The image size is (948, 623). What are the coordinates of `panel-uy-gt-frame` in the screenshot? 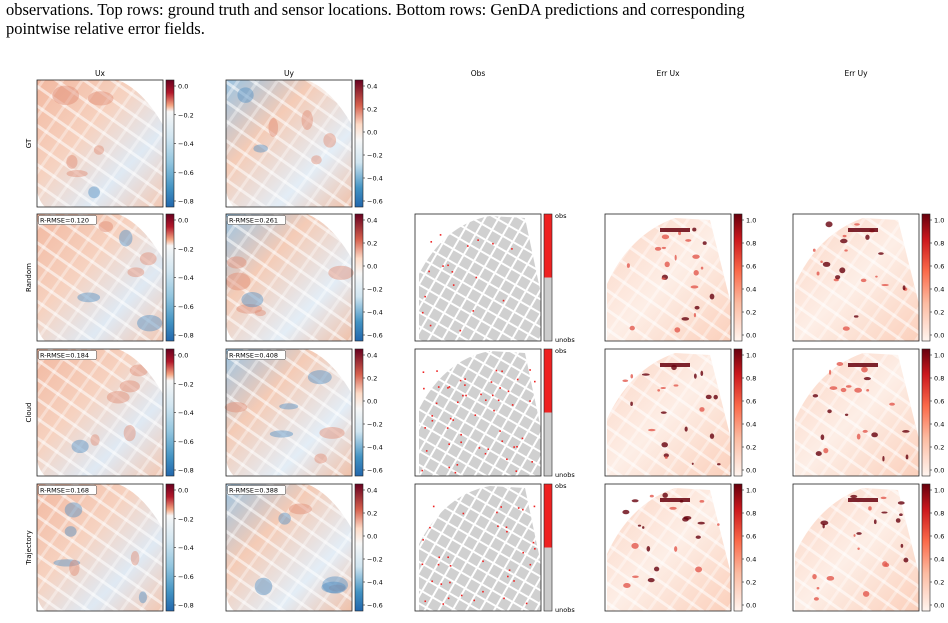 It's located at (289, 143).